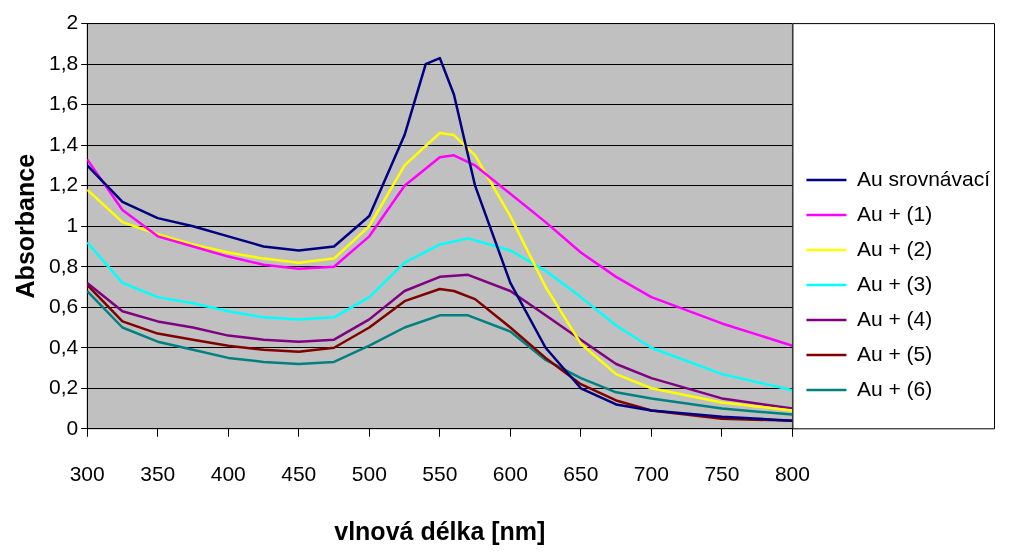  What do you see at coordinates (894, 283) in the screenshot?
I see `legend-label: Au + (3)` at bounding box center [894, 283].